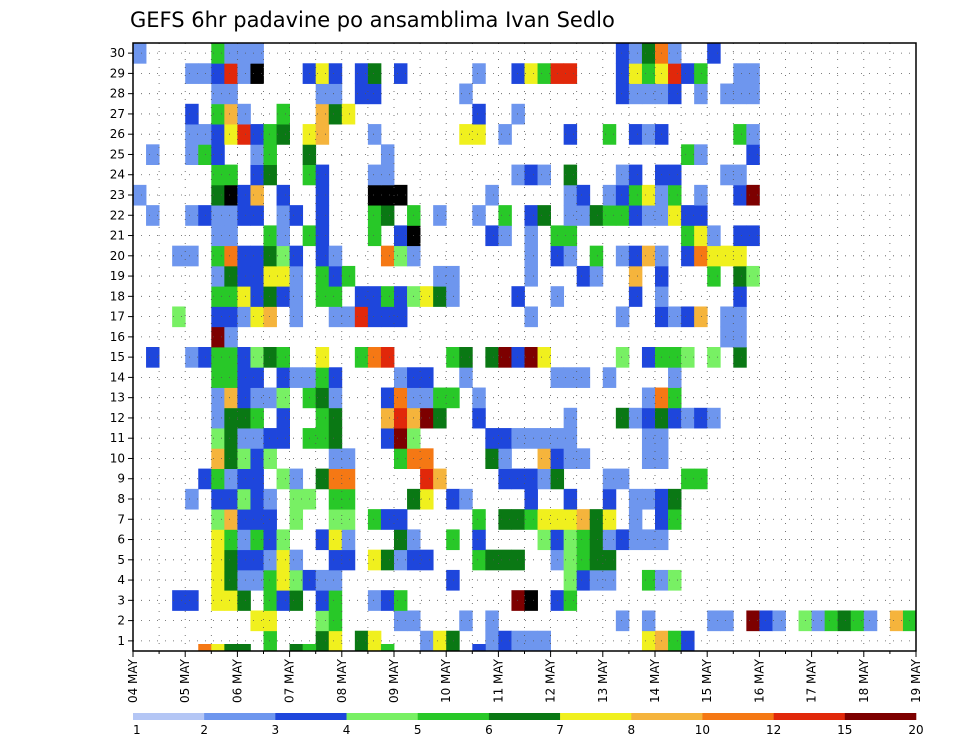  Describe the element at coordinates (427, 560) in the screenshot. I see `cell-m5-t22` at that location.